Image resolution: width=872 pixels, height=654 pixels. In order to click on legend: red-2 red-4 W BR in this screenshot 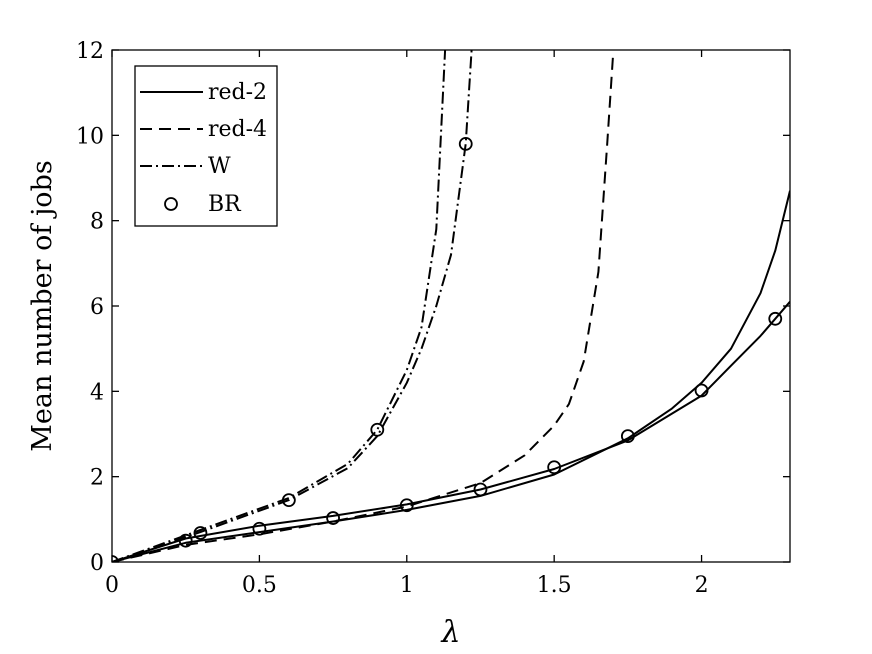, I will do `click(206, 146)`.